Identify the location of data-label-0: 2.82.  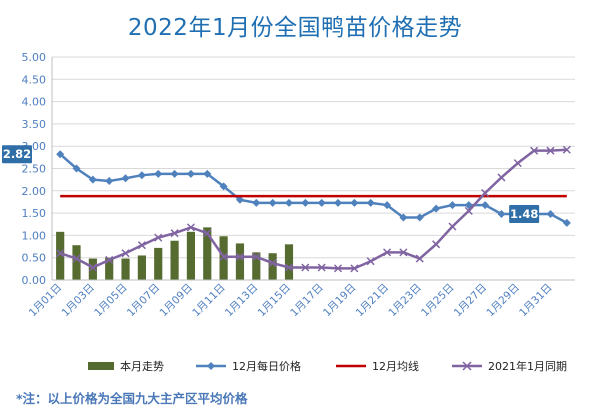
(17, 154).